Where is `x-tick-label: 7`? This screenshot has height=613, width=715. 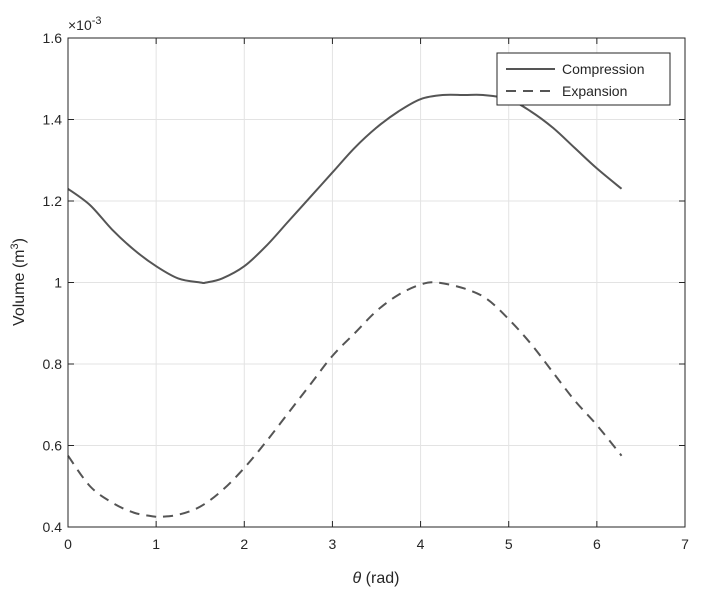
x-tick-label: 7 is located at coordinates (685, 544).